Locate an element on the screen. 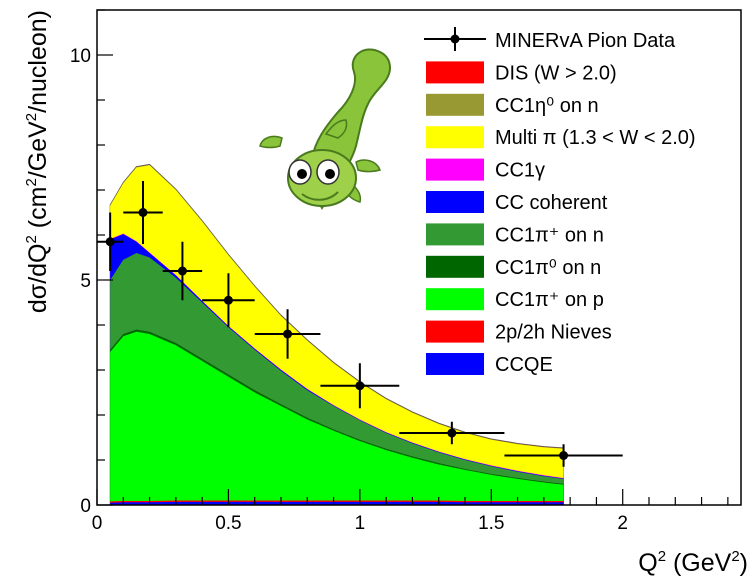 The height and width of the screenshot is (578, 756). legend-item-cc1-on-n: CC1π⁺ on n is located at coordinates (515, 234).